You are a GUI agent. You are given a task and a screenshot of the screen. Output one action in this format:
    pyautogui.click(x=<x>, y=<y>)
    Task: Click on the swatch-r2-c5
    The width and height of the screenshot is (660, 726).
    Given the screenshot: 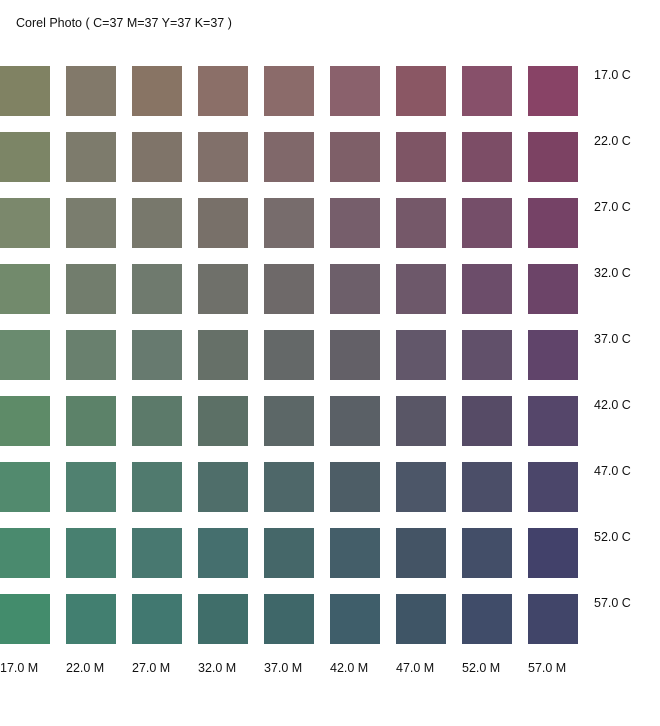 What is the action you would take?
    pyautogui.click(x=289, y=157)
    